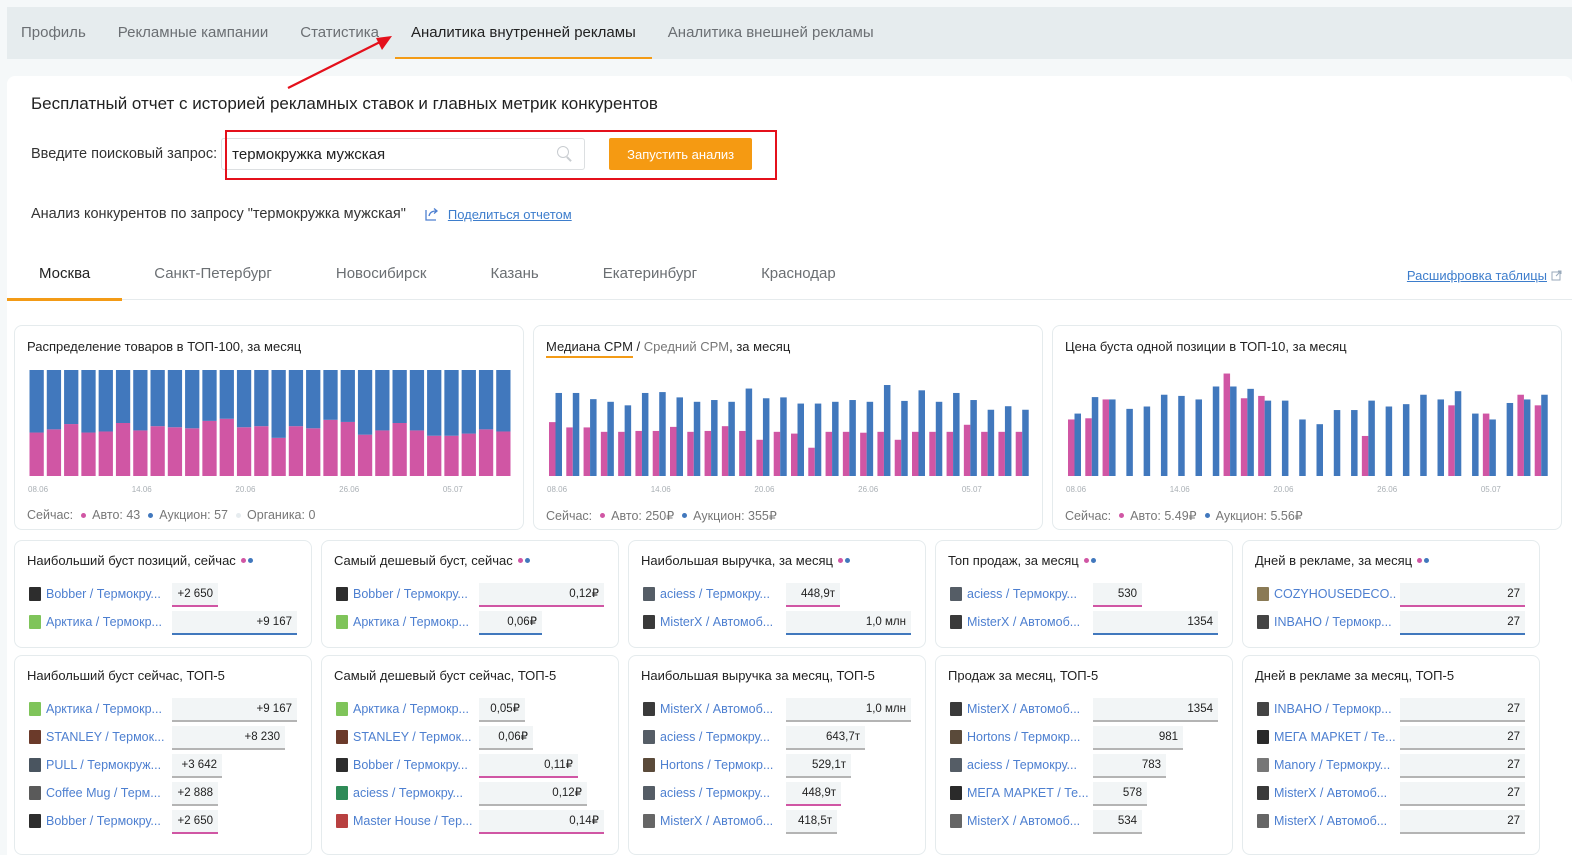 The image size is (1572, 855). What do you see at coordinates (523, 33) in the screenshot?
I see `tab-internal-ad-analytics: Аналитика внутренней рекламы` at bounding box center [523, 33].